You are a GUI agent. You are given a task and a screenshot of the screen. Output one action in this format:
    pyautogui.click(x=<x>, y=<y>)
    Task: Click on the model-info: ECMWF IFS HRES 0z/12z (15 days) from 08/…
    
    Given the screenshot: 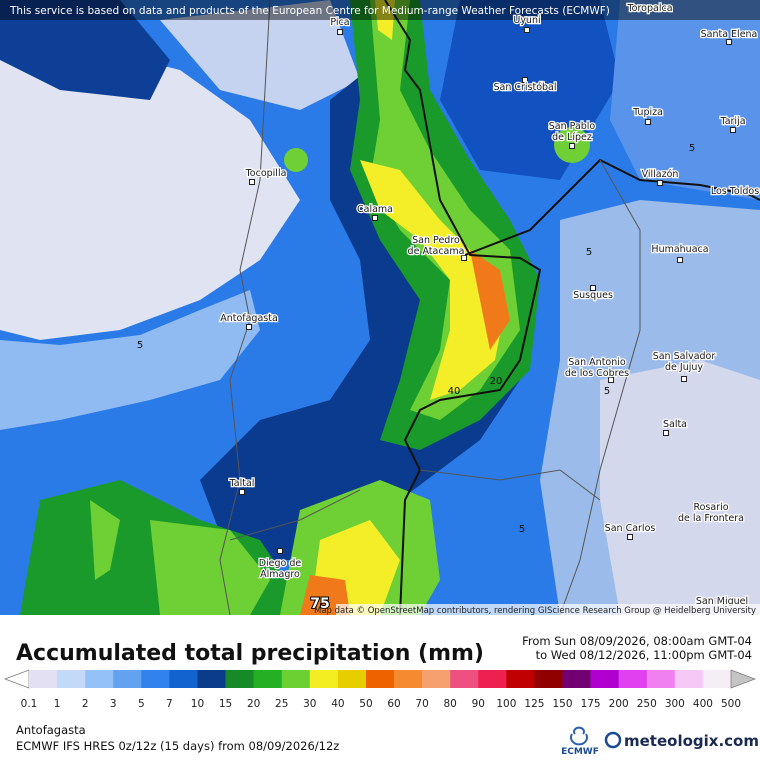 What is the action you would take?
    pyautogui.click(x=177, y=746)
    